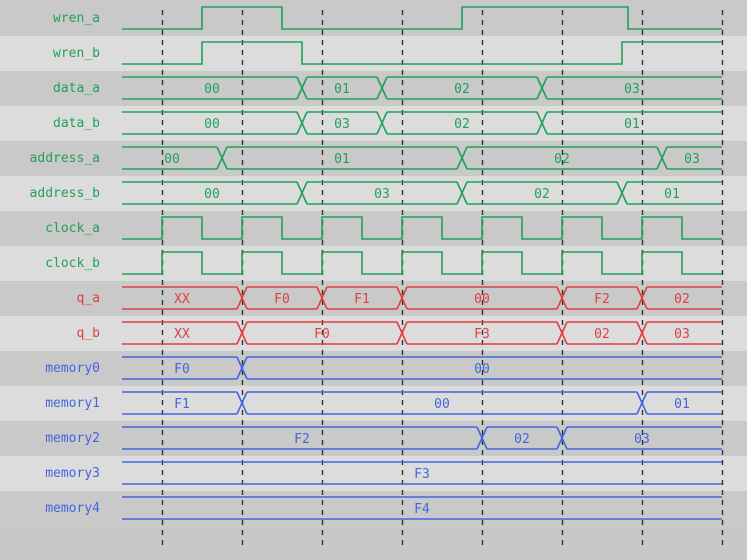  I want to click on row-band-clock_a, so click(373, 228).